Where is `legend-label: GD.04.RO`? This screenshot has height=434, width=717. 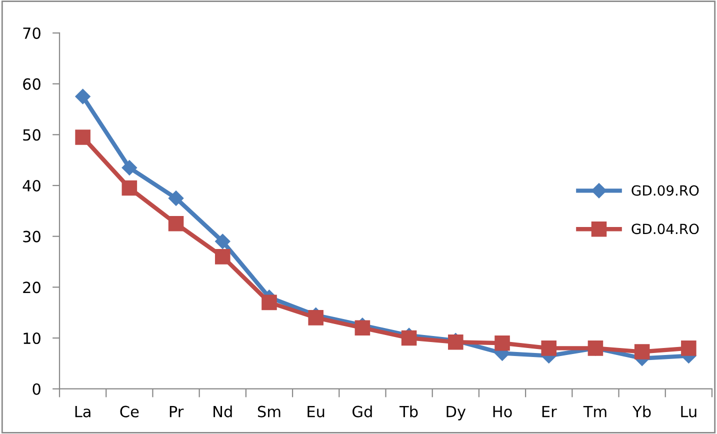
legend-label: GD.04.RO is located at coordinates (665, 229).